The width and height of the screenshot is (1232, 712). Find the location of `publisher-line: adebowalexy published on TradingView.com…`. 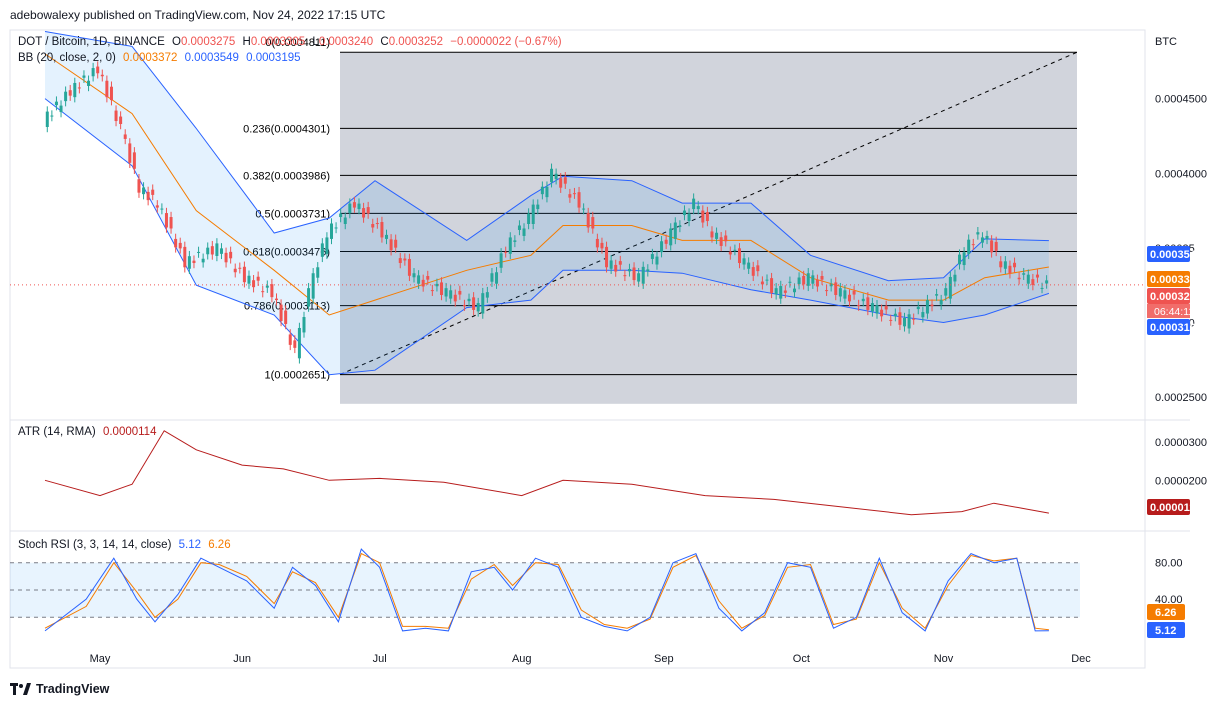

publisher-line: adebowalexy published on TradingView.com… is located at coordinates (198, 15).